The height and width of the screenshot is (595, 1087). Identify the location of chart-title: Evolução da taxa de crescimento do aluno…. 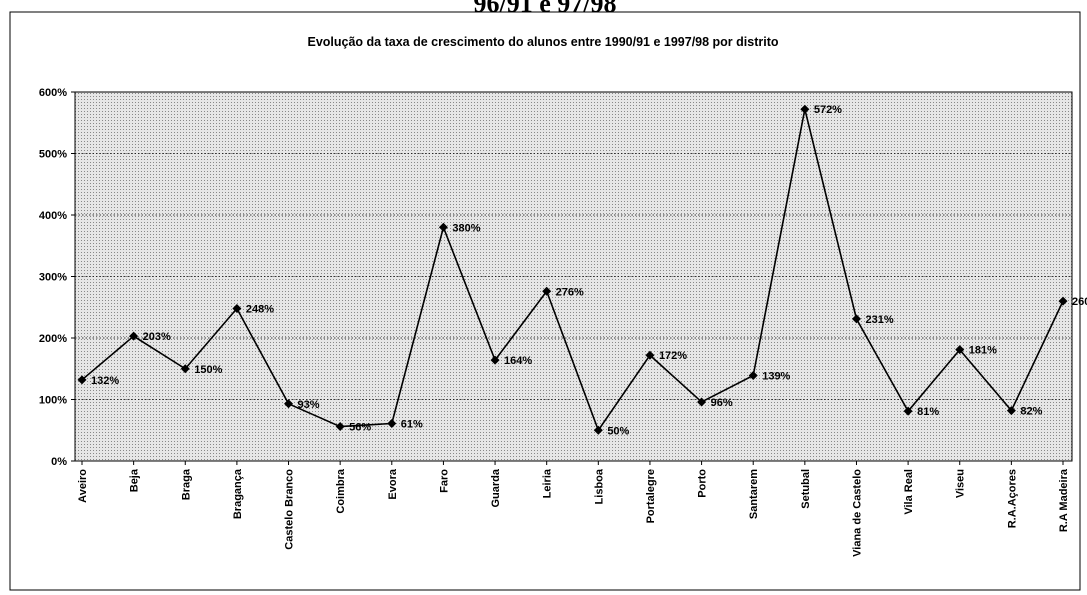
(542, 42).